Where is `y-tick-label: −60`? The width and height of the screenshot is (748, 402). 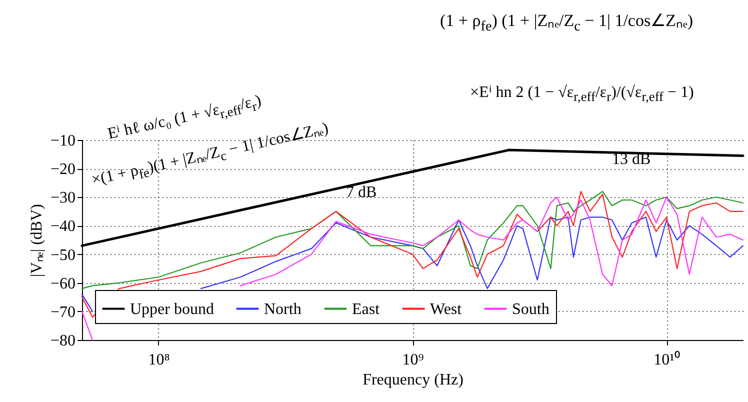
y-tick-label: −60 is located at coordinates (63, 283).